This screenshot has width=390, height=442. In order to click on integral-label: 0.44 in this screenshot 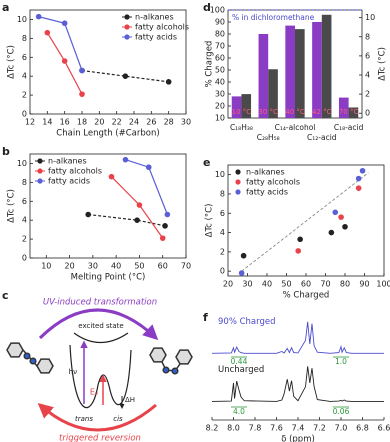, I will do `click(239, 361)`.